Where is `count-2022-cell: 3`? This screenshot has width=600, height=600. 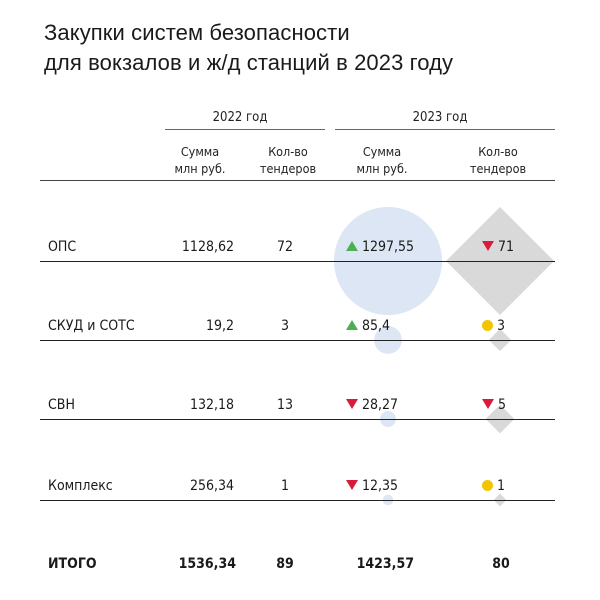 count-2022-cell: 3 is located at coordinates (284, 326).